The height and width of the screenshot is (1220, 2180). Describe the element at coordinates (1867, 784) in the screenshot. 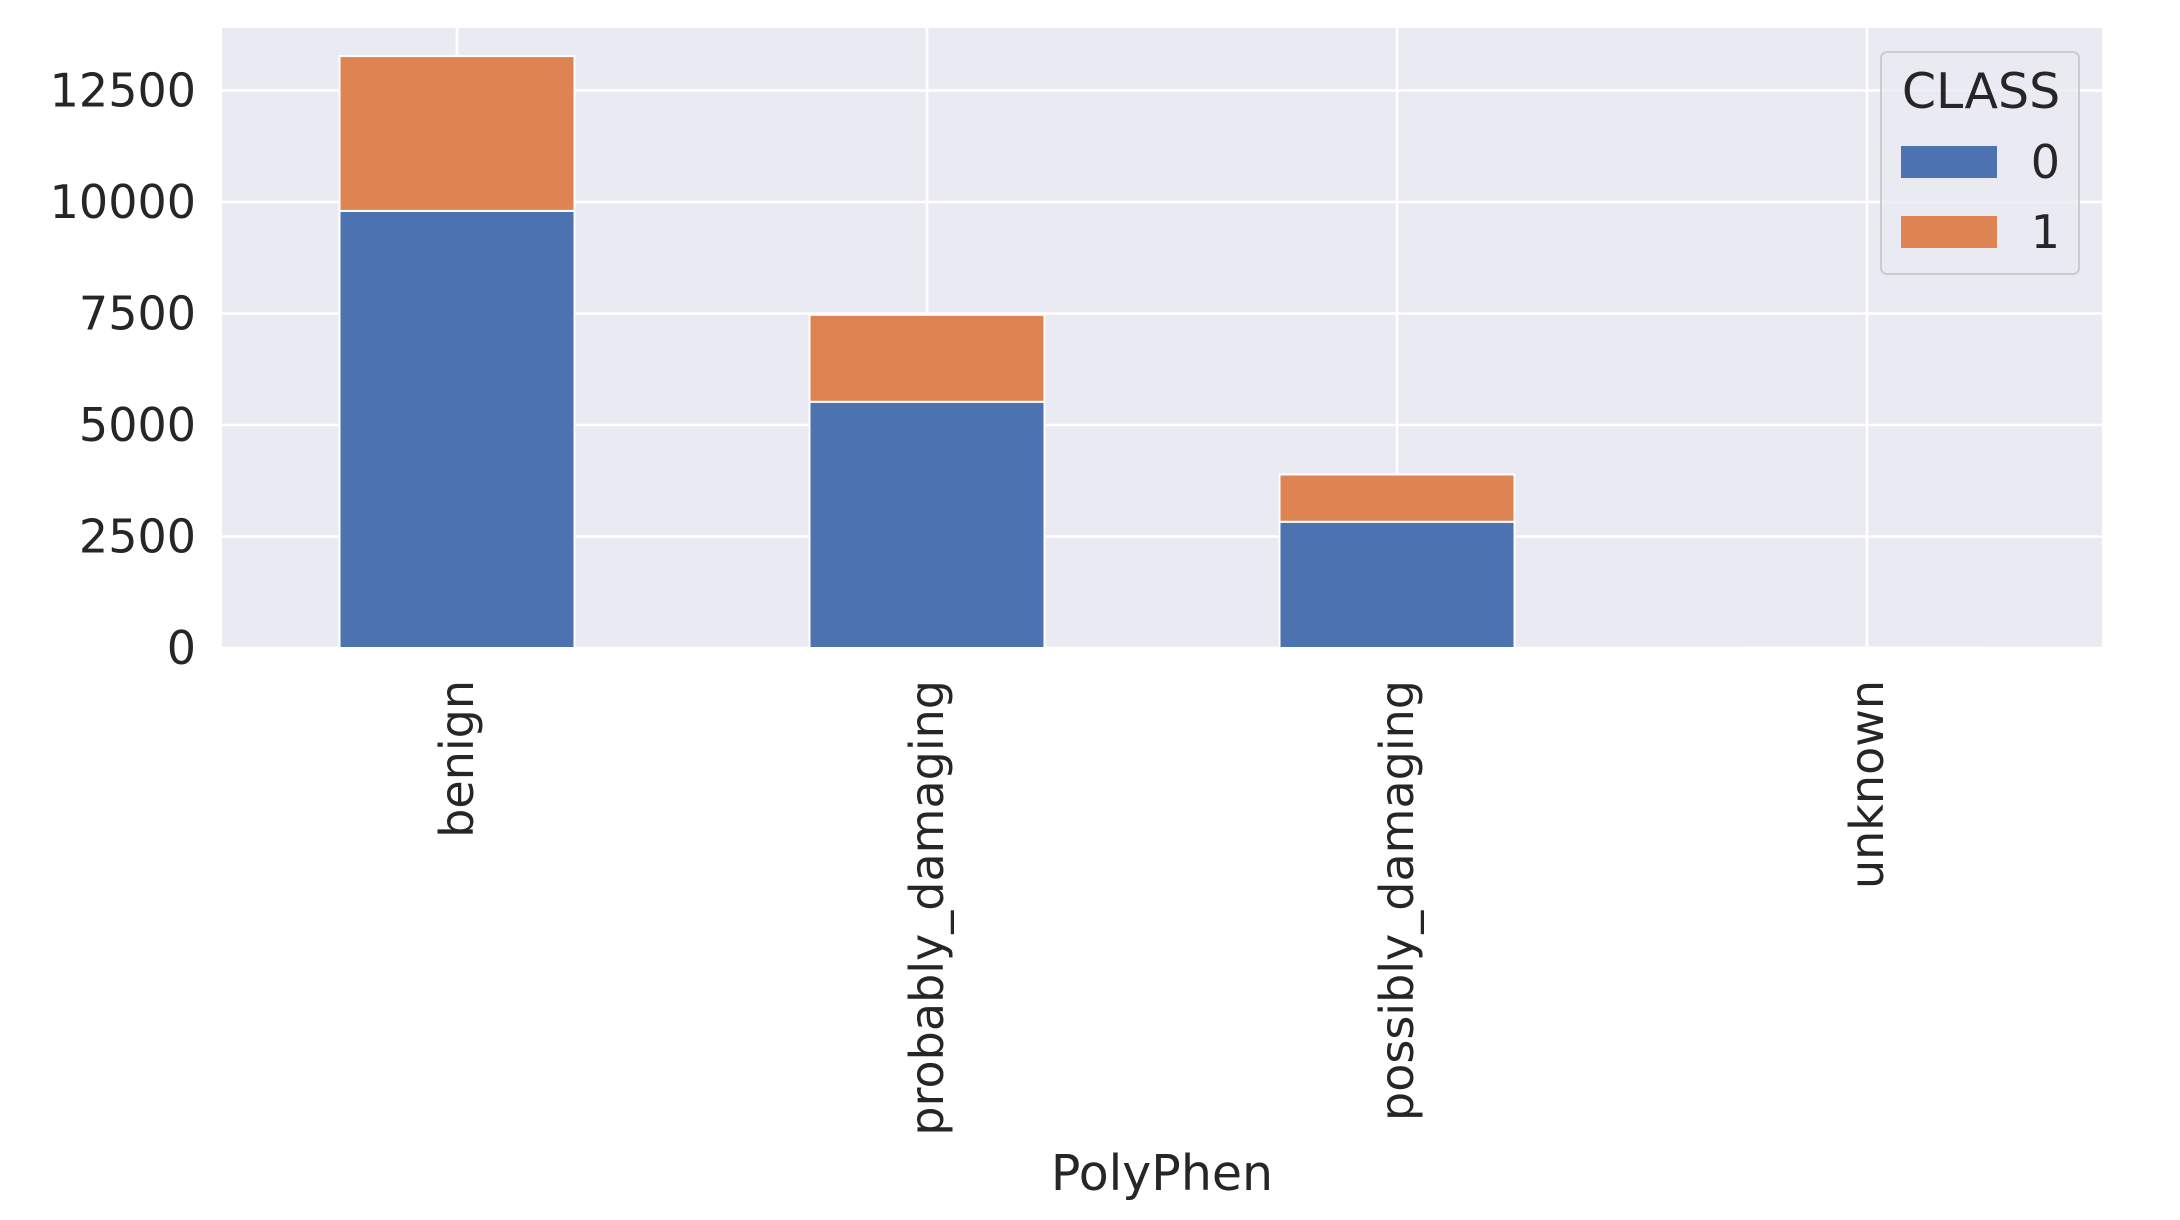

I see `x-tick-label: unknown` at that location.